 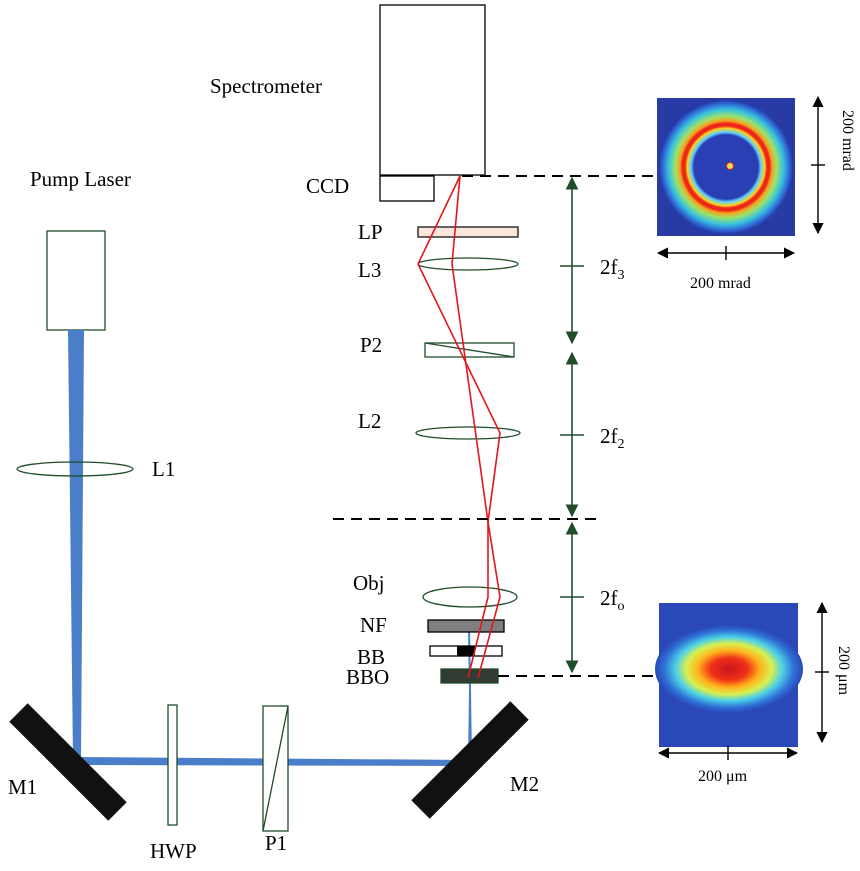 I want to click on l1-label: L1, so click(x=163, y=469).